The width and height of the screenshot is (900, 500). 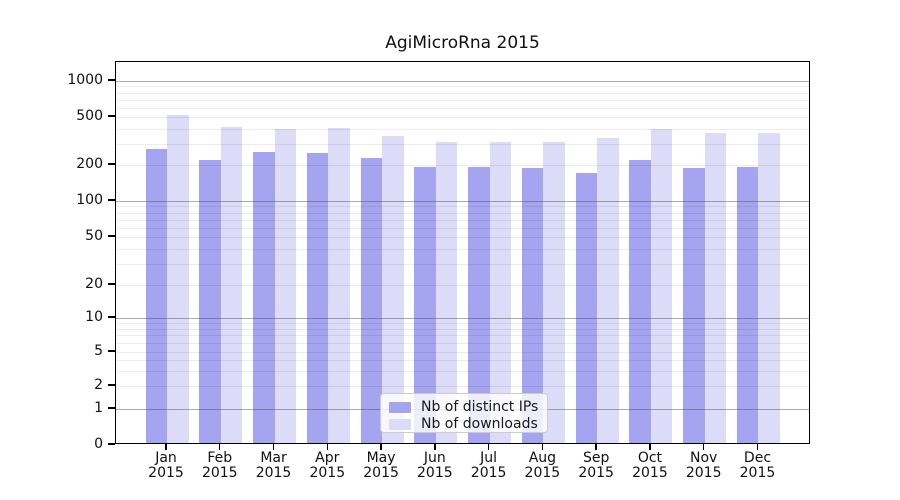 What do you see at coordinates (435, 465) in the screenshot?
I see `x-axis-label-jun: Jun 2015` at bounding box center [435, 465].